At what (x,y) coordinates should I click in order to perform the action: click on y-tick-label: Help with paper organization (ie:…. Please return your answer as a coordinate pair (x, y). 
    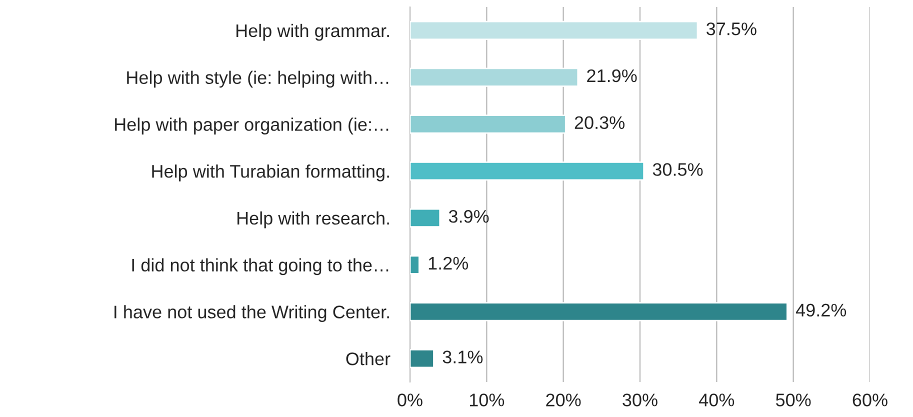
    Looking at the image, I should click on (251, 126).